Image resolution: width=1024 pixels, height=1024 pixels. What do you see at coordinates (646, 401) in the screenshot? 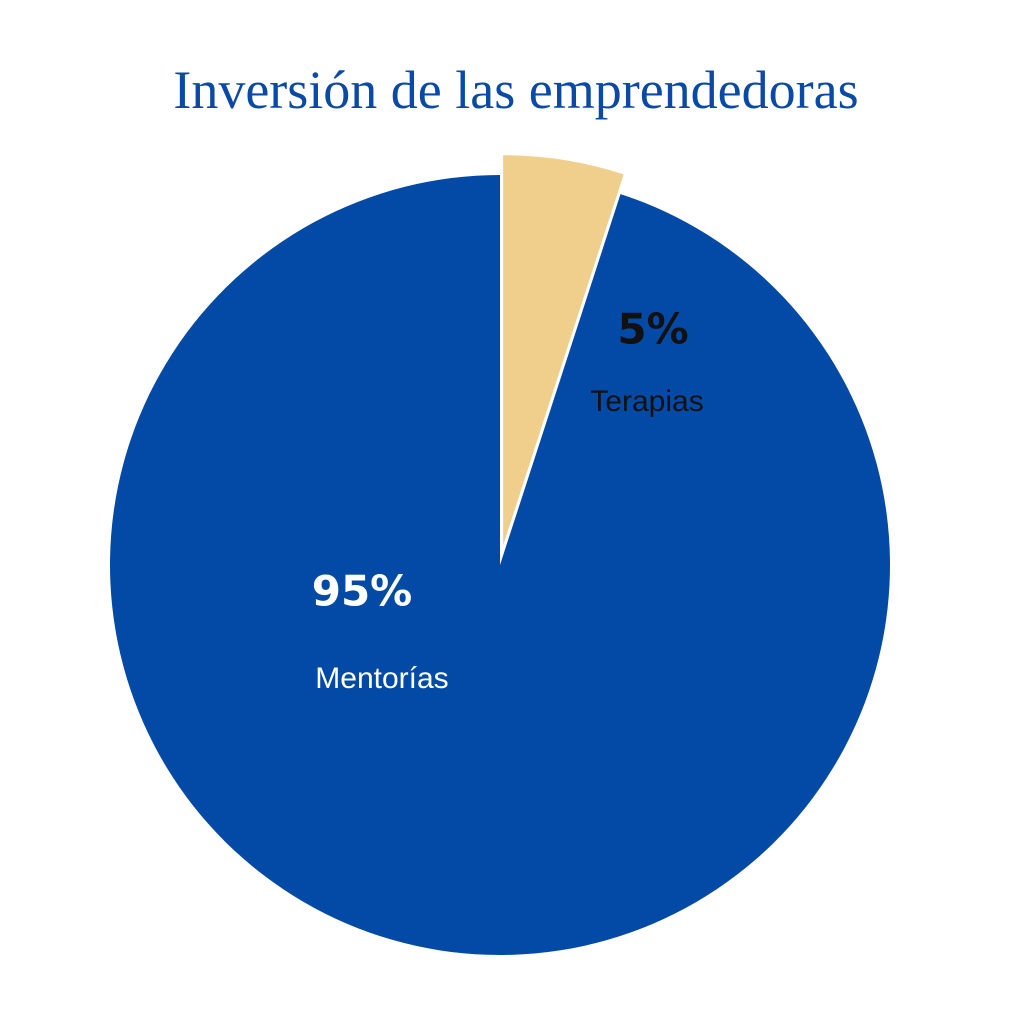
I see `category-label: Terapias` at bounding box center [646, 401].